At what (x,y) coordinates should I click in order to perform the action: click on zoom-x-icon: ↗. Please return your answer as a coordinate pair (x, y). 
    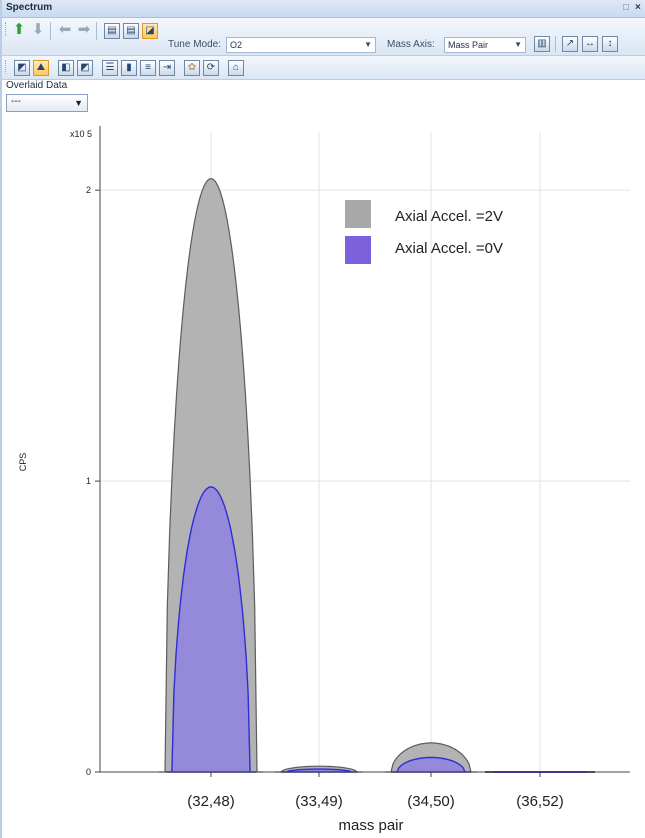
    Looking at the image, I should click on (570, 44).